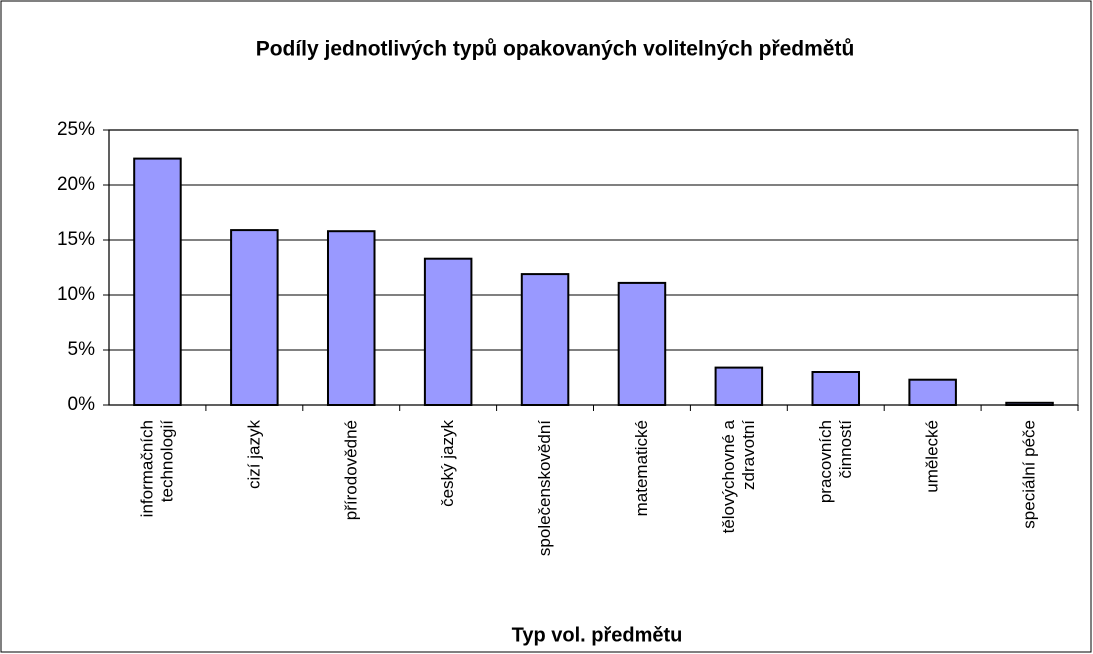 Image resolution: width=1093 pixels, height=654 pixels. What do you see at coordinates (76, 294) in the screenshot?
I see `y-tick-label: 10%` at bounding box center [76, 294].